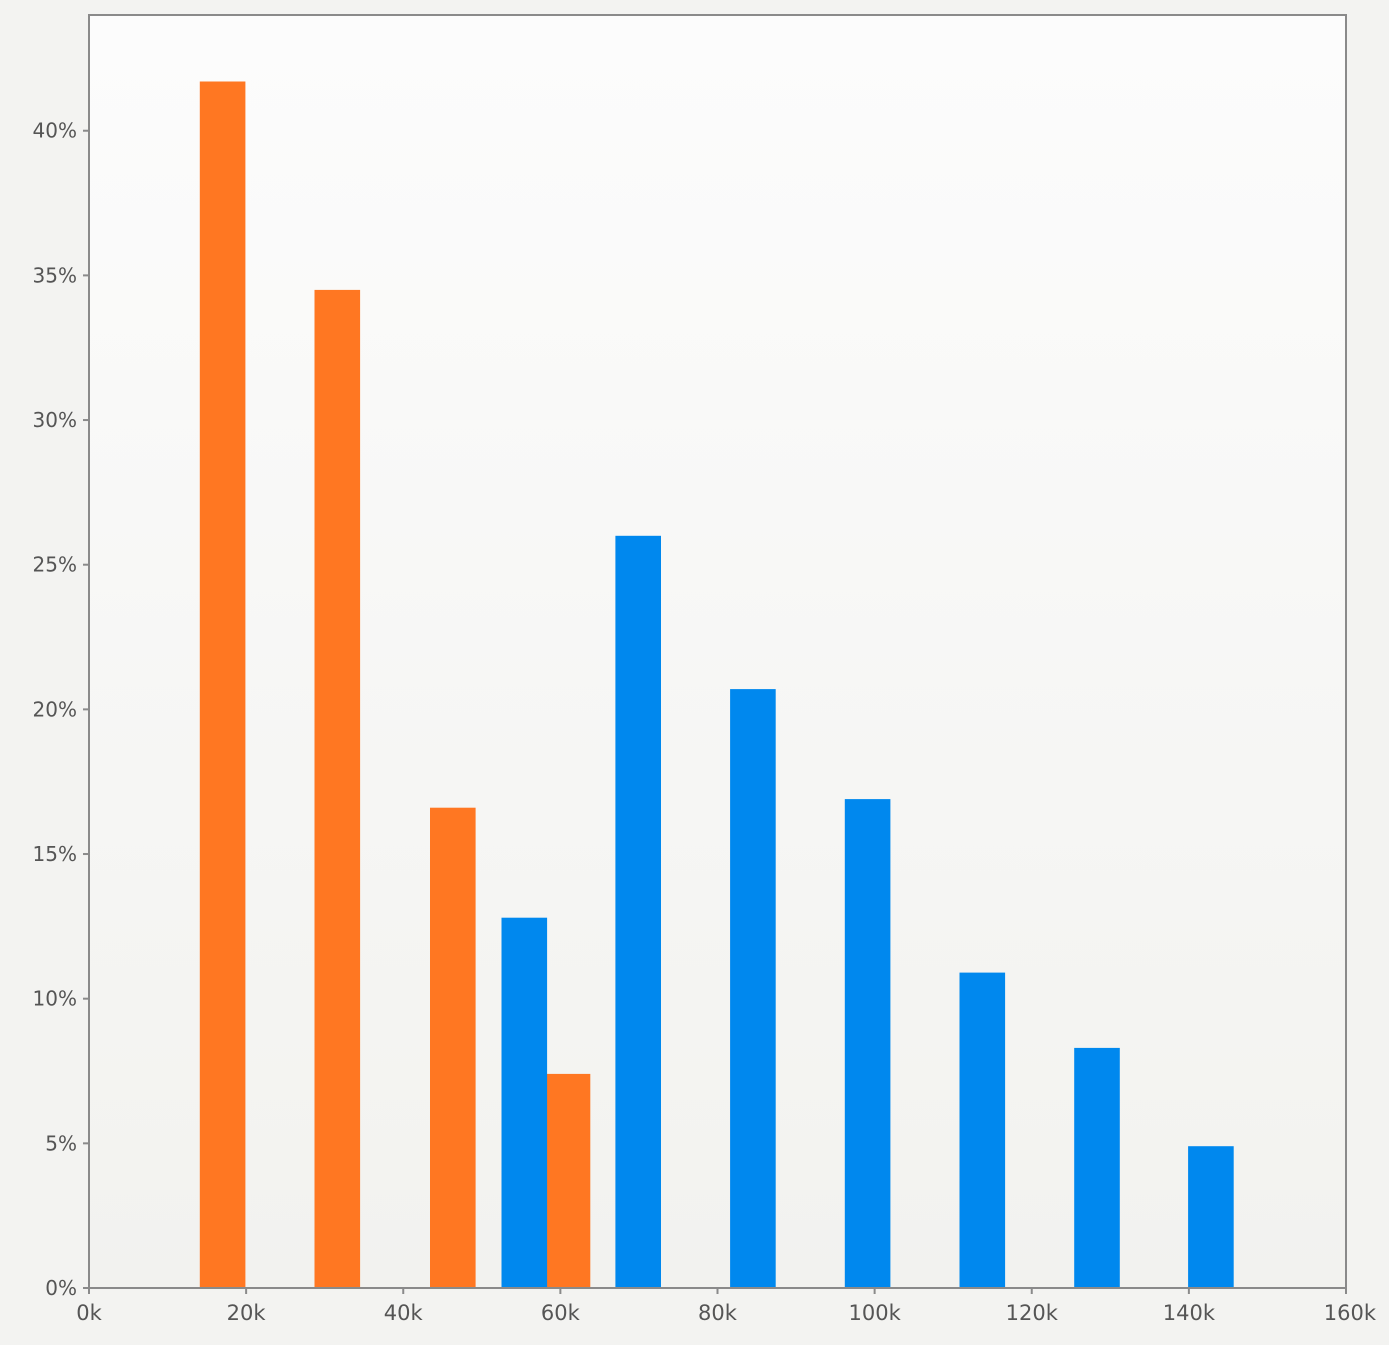 The image size is (1389, 1345). I want to click on y-tick-label: 0%, so click(61, 1288).